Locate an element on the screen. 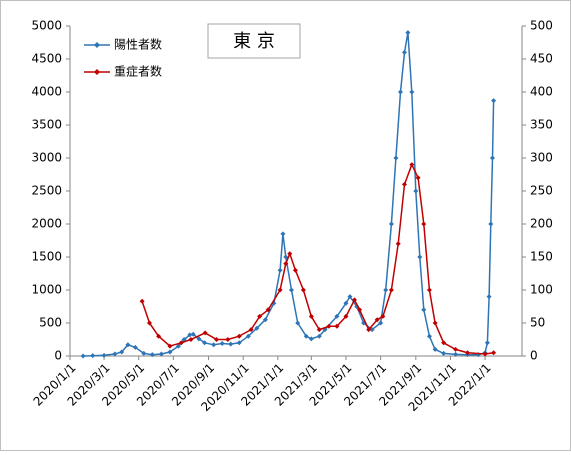 This screenshot has width=571, height=455. y2-tick-label: 300 is located at coordinates (541, 158).